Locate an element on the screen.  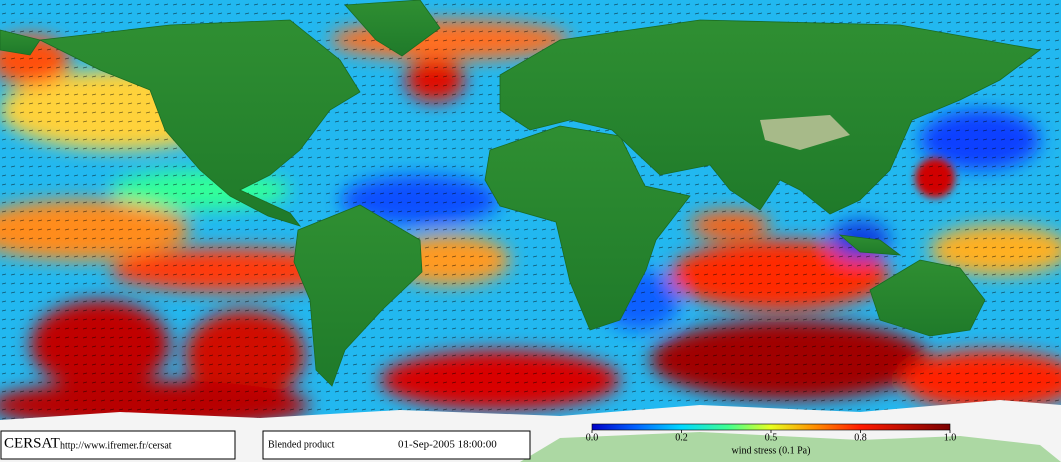
product: Blended product is located at coordinates (301, 444).